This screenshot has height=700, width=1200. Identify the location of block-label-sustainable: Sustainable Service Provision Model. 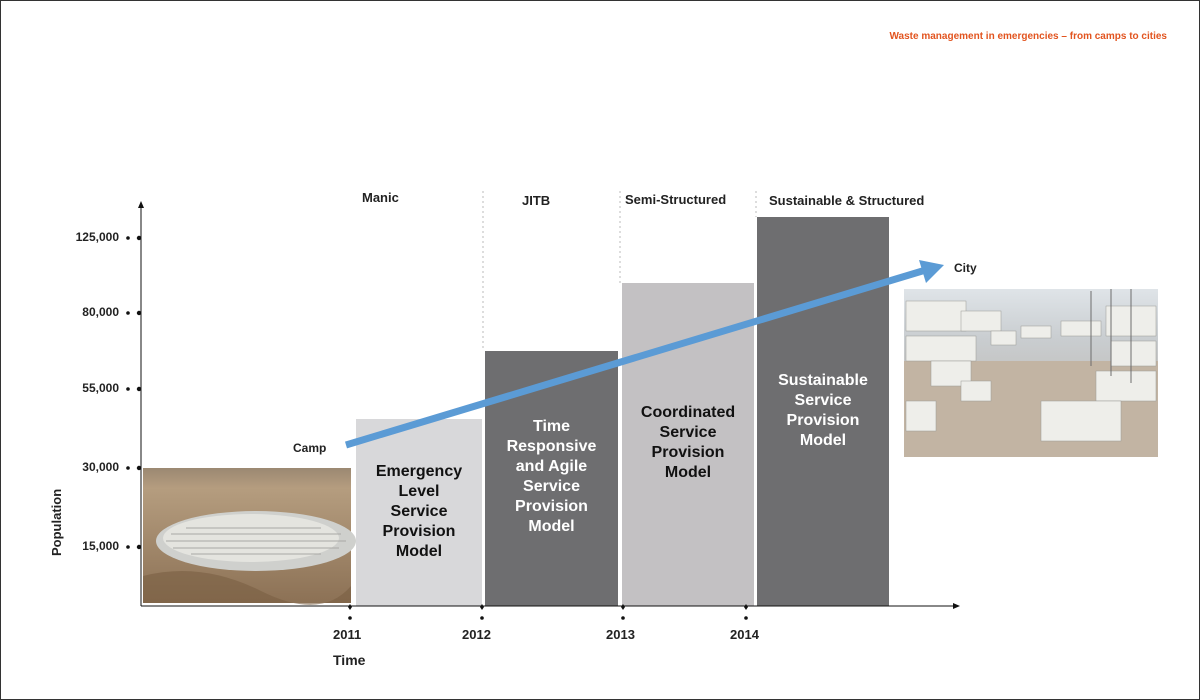
(823, 410).